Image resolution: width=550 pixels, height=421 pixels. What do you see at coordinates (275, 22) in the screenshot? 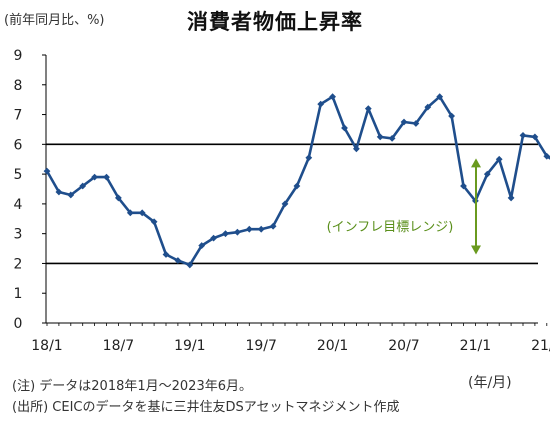
I see `chart-title: 消費者物価上昇率` at bounding box center [275, 22].